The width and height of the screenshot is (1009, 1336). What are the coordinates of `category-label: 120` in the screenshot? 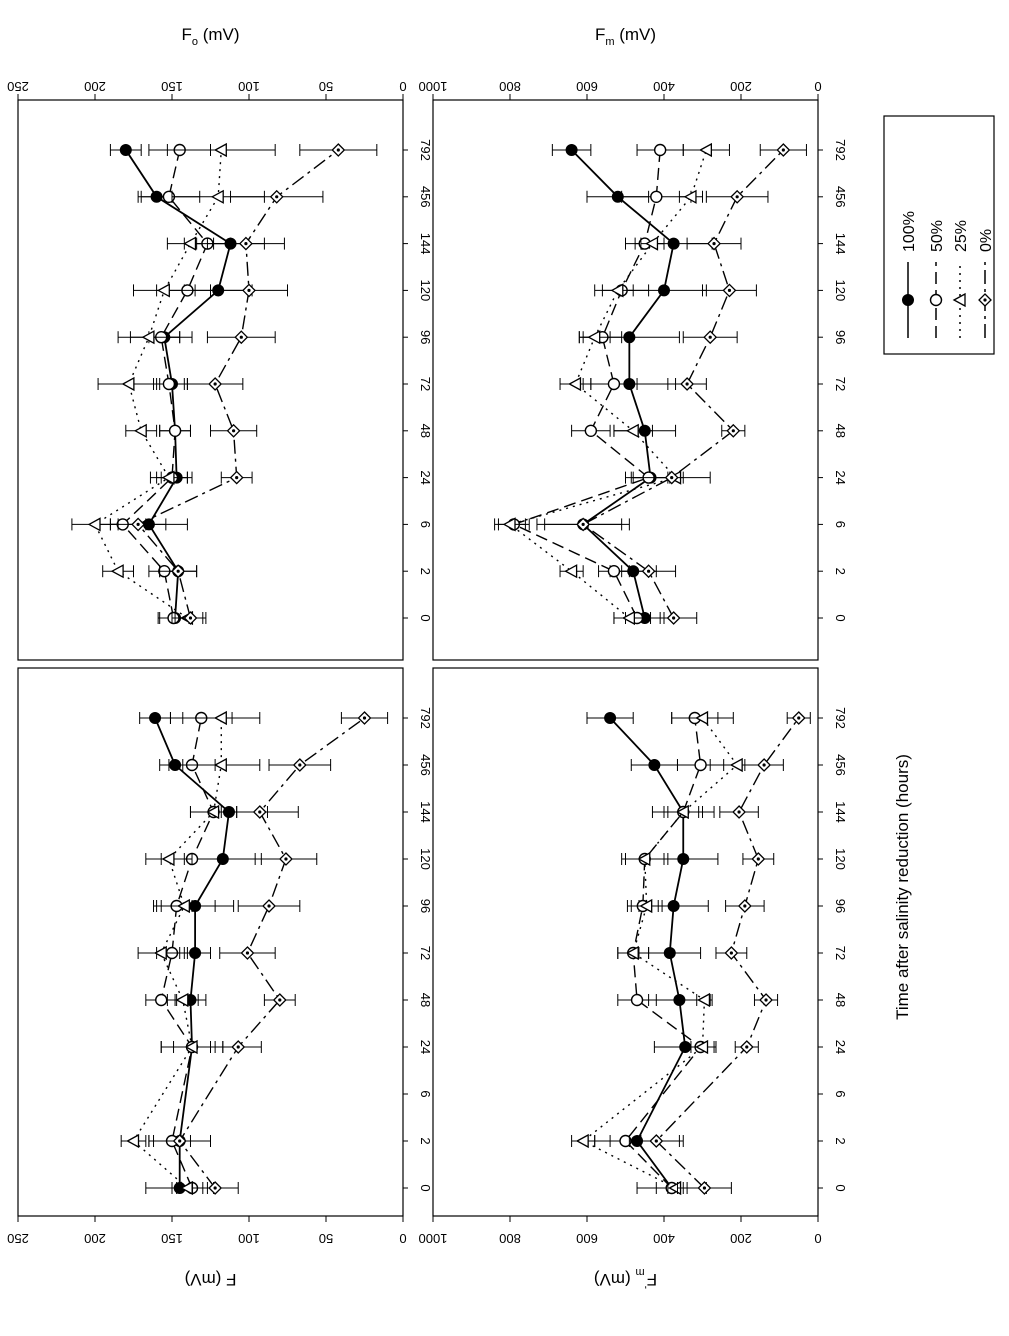 It's located at (840, 859).